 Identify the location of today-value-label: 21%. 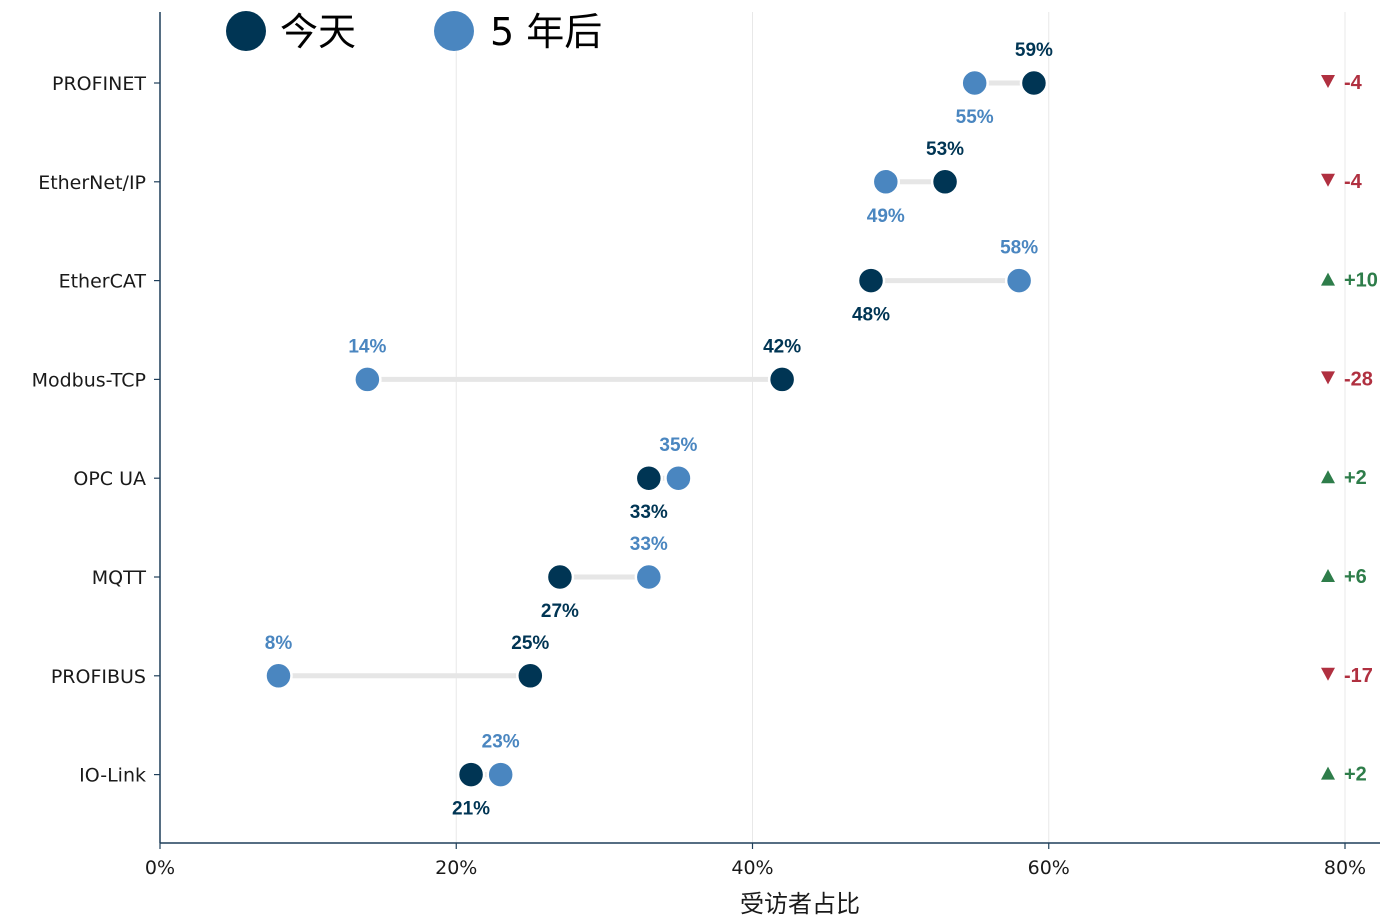
(471, 809).